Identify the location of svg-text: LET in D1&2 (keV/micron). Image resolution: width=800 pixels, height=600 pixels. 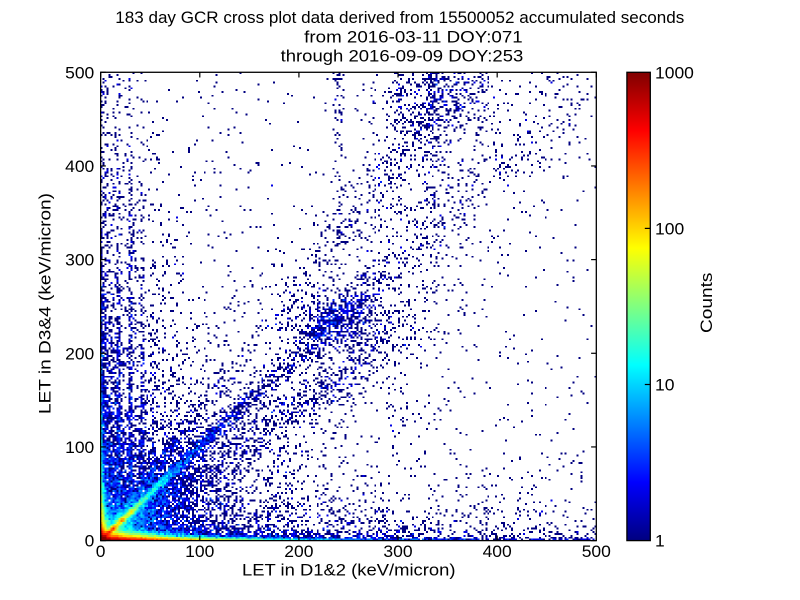
(349, 571).